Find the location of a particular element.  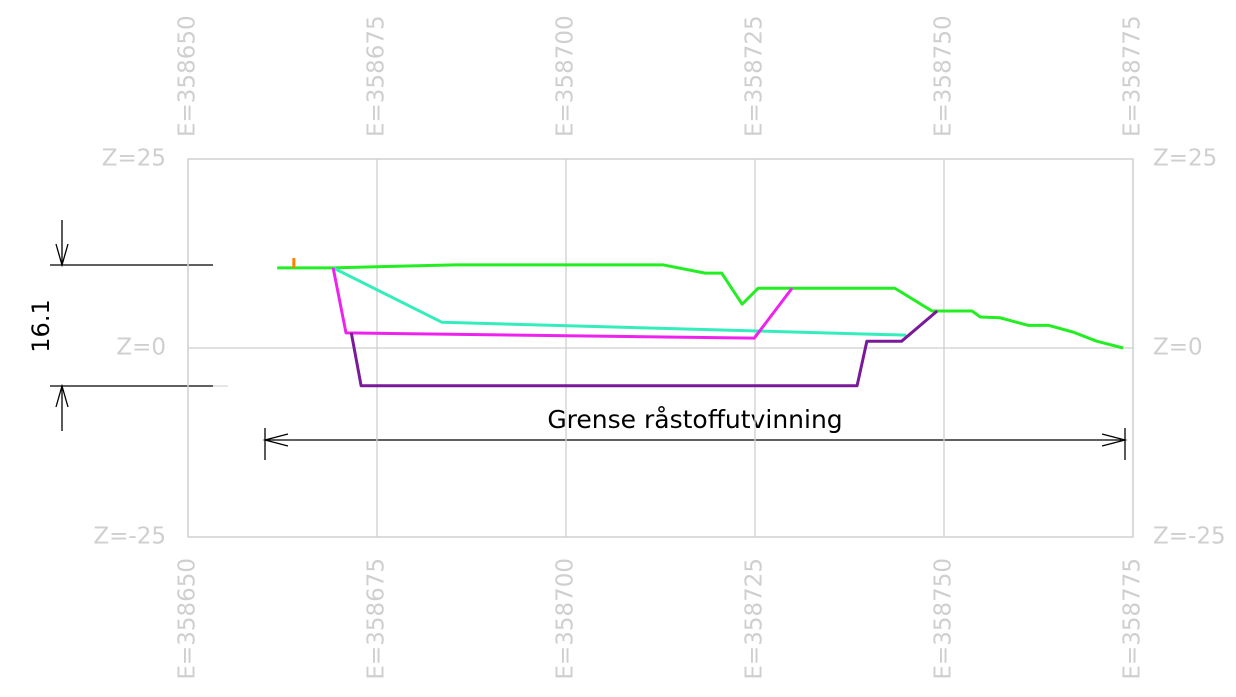

dimension-label: 16.1 is located at coordinates (41, 325).